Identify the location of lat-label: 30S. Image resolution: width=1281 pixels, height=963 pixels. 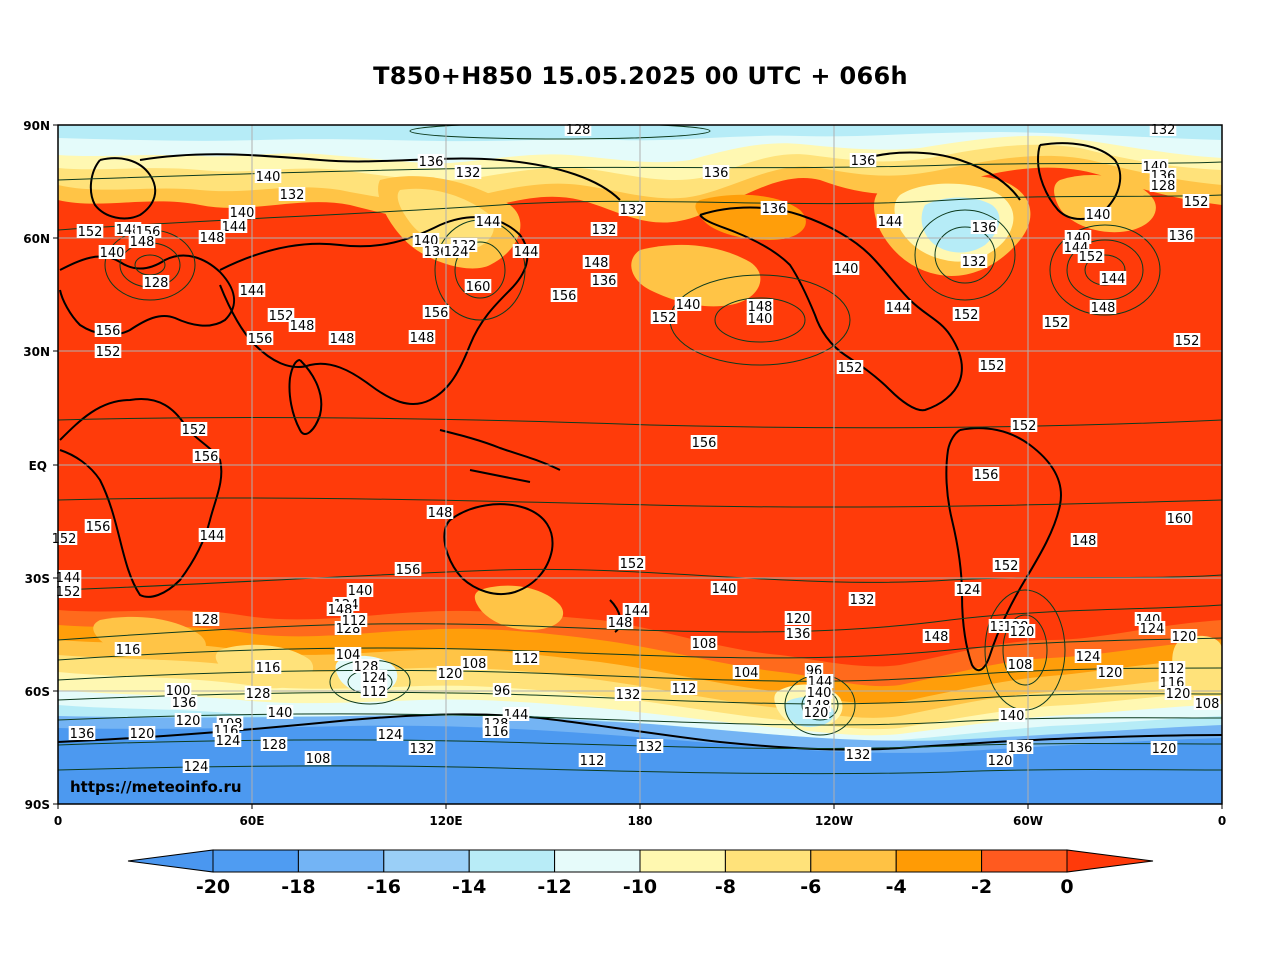
(37, 579).